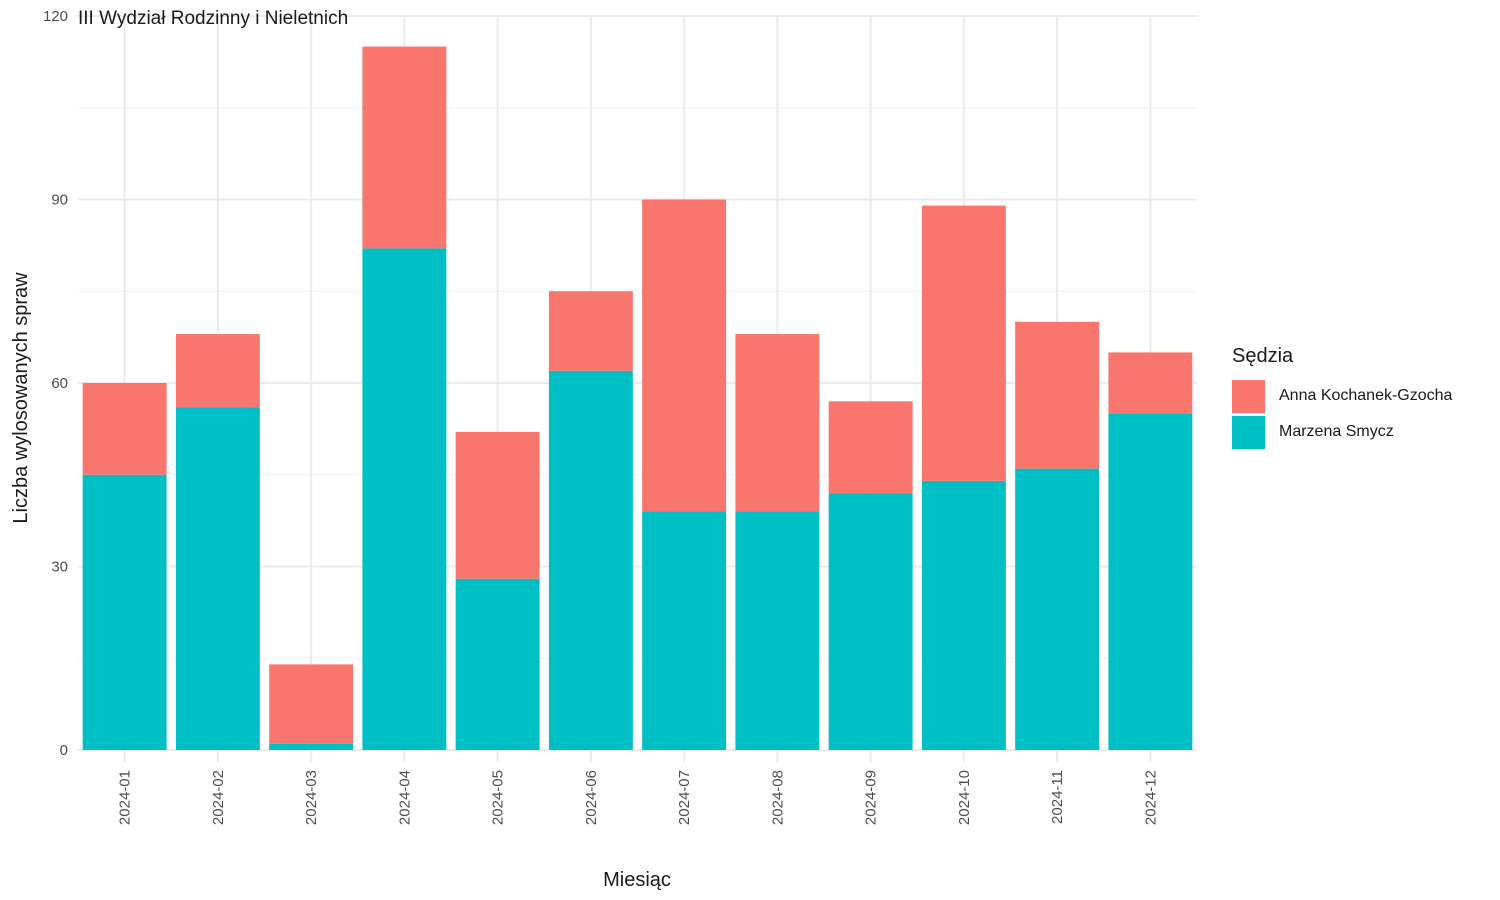 Image resolution: width=1500 pixels, height=900 pixels. I want to click on y-tick-label: 0, so click(64, 750).